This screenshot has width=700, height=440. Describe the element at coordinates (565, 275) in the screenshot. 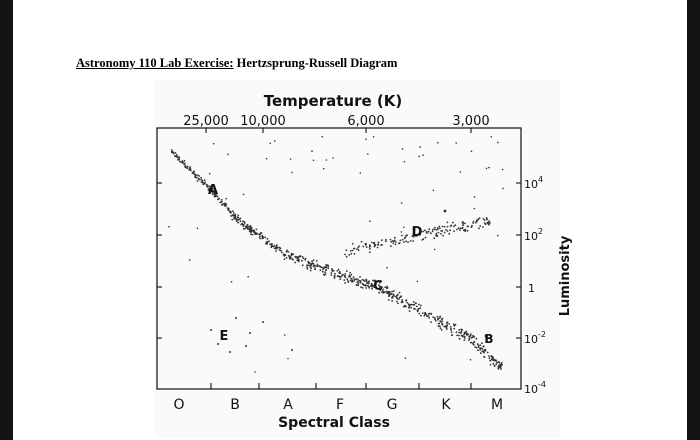

I see `right-axis-title: Luminosity` at that location.